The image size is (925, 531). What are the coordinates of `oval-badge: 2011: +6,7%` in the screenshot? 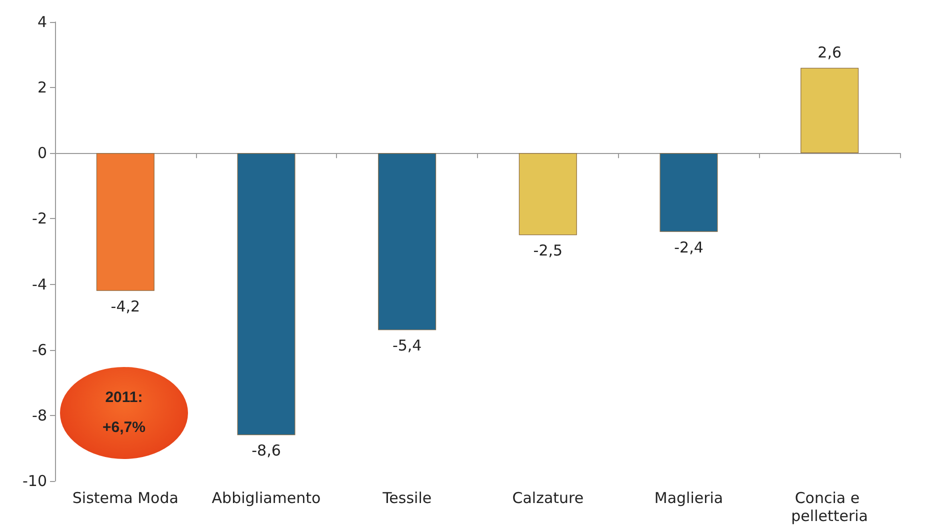 It's located at (124, 413).